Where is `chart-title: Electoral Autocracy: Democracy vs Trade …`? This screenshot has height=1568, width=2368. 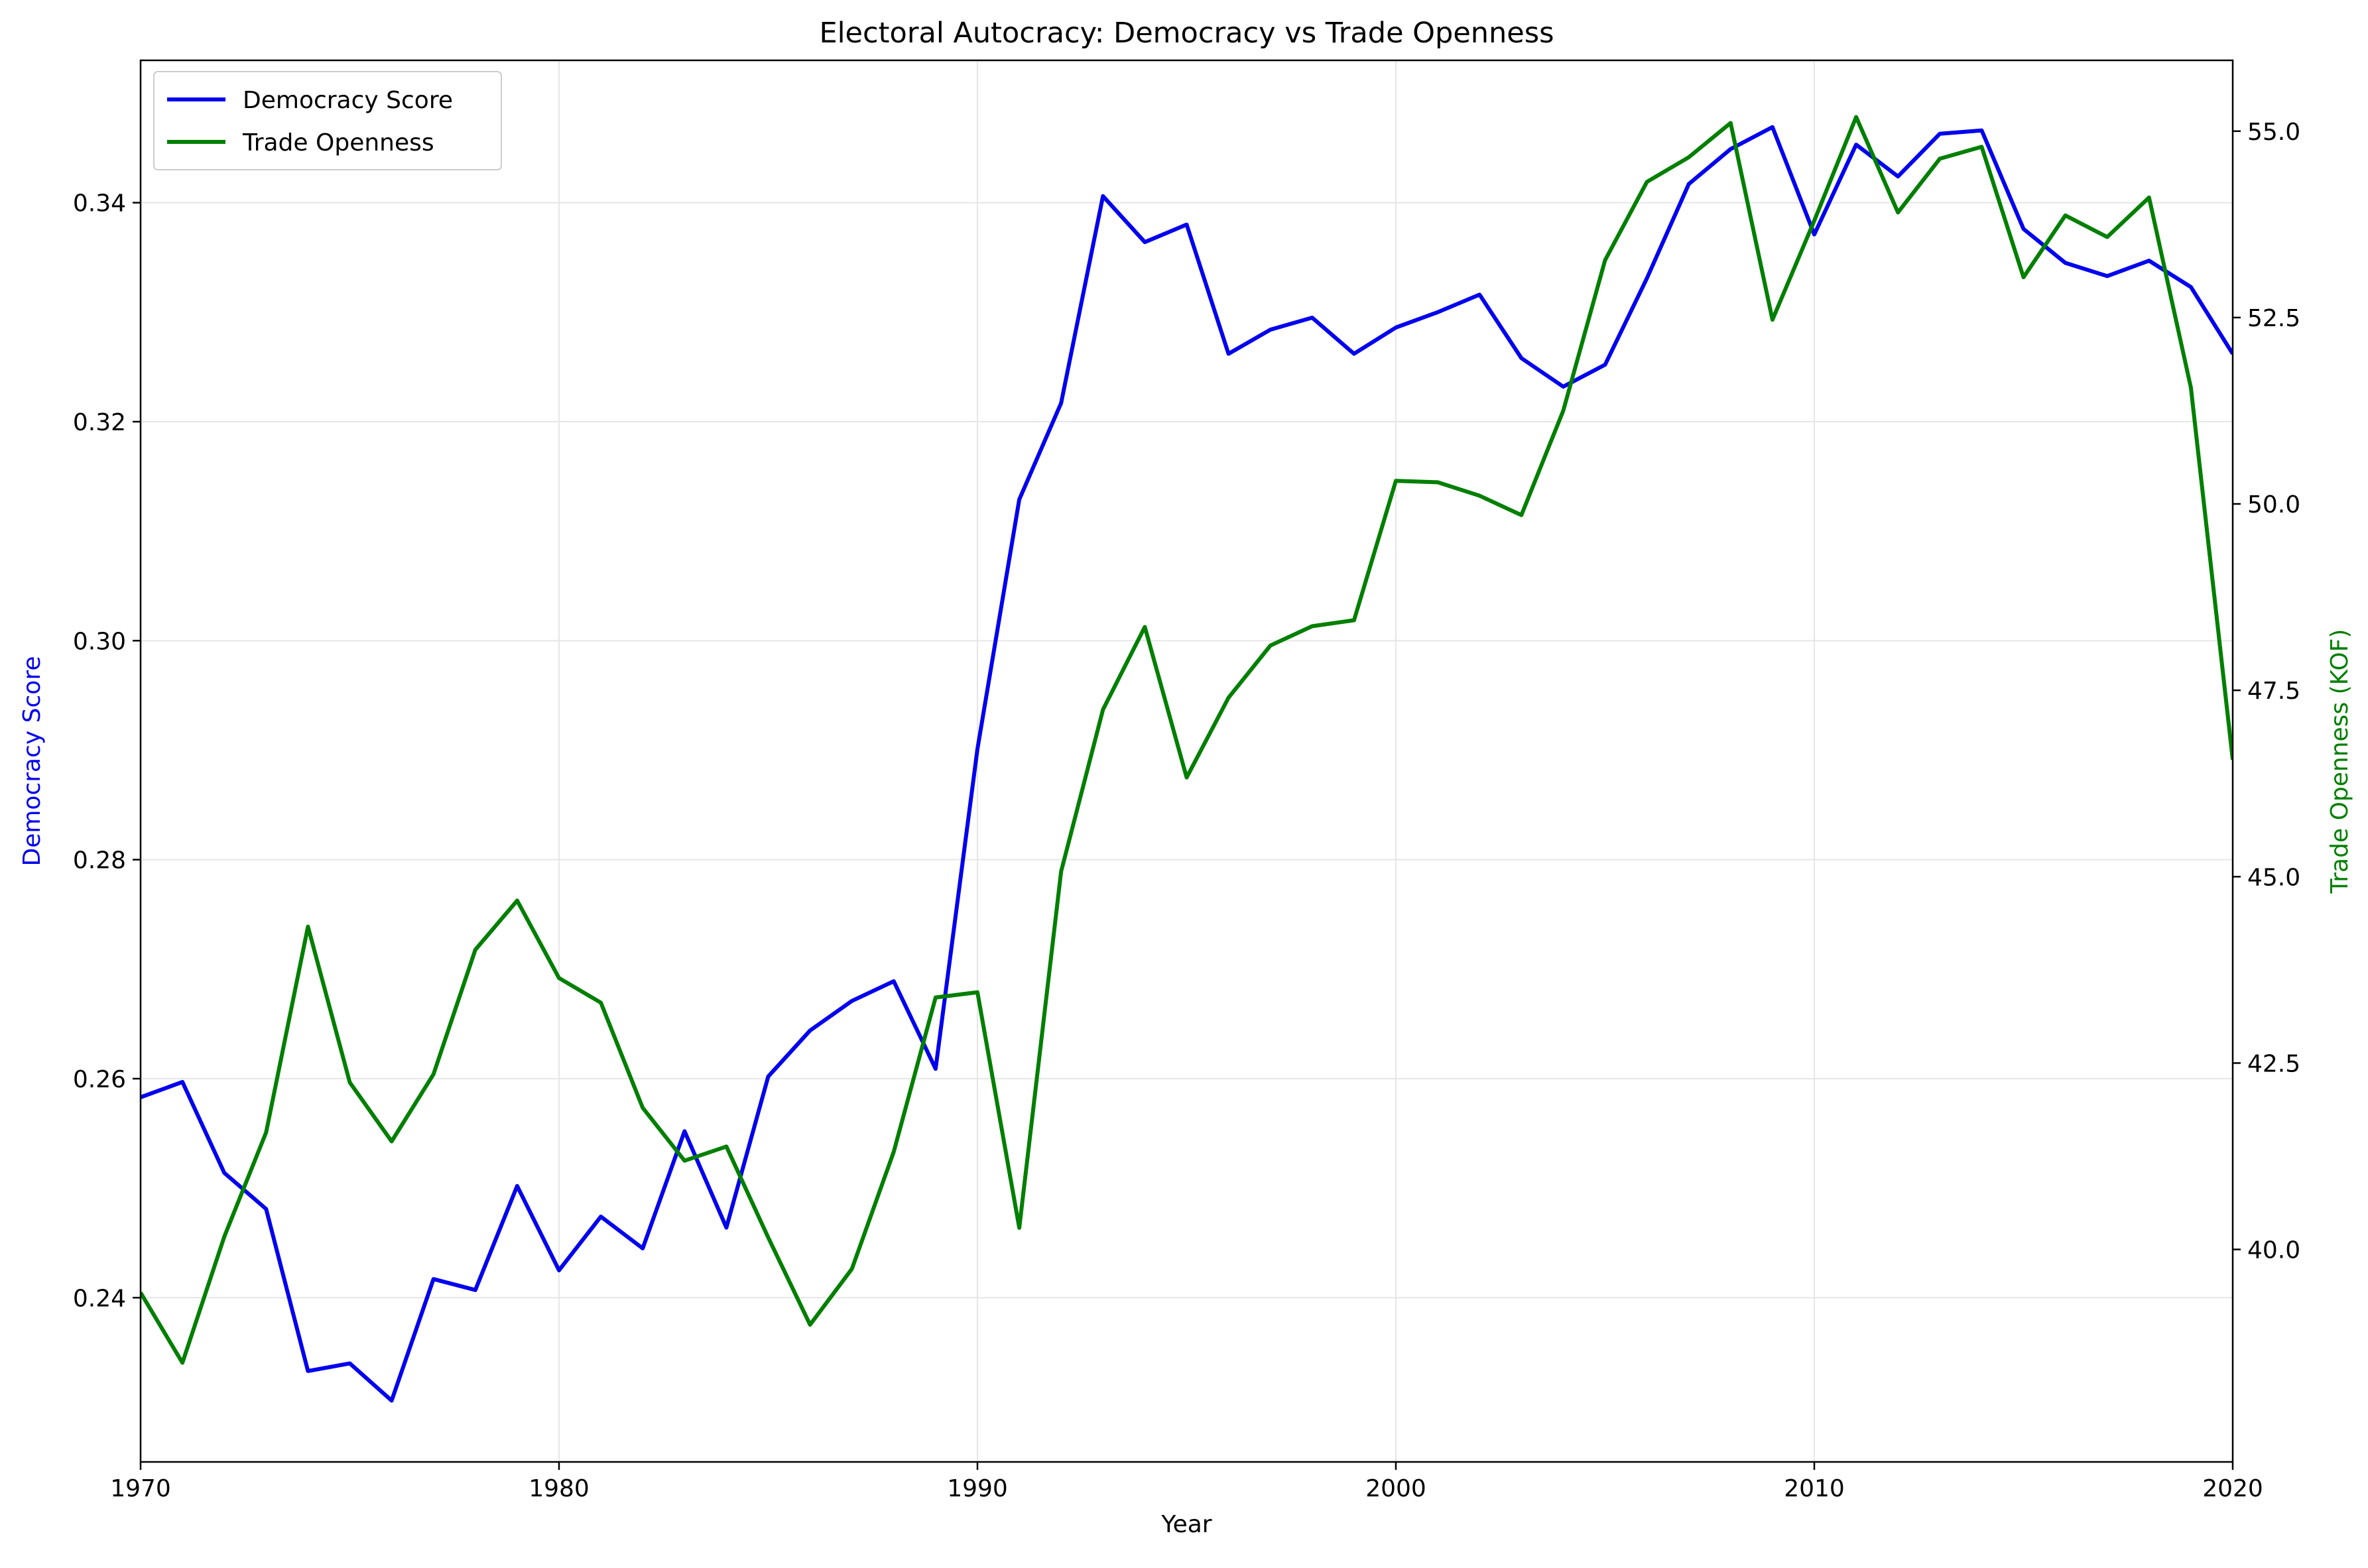 chart-title: Electoral Autocracy: Democracy vs Trade … is located at coordinates (1186, 33).